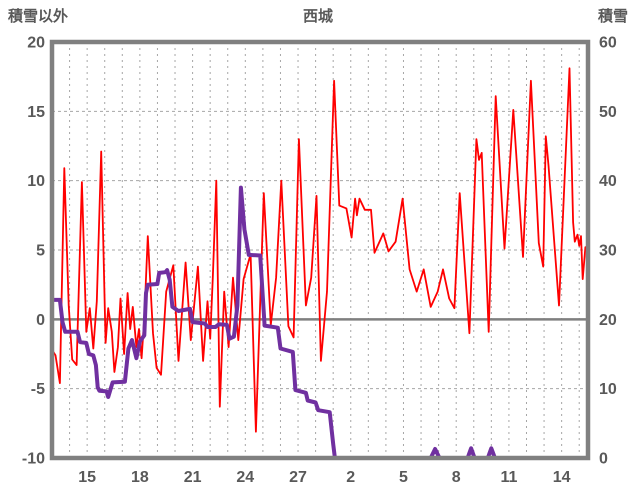 The height and width of the screenshot is (501, 636). Describe the element at coordinates (36, 181) in the screenshot. I see `left-axis-tick-label: 10` at that location.